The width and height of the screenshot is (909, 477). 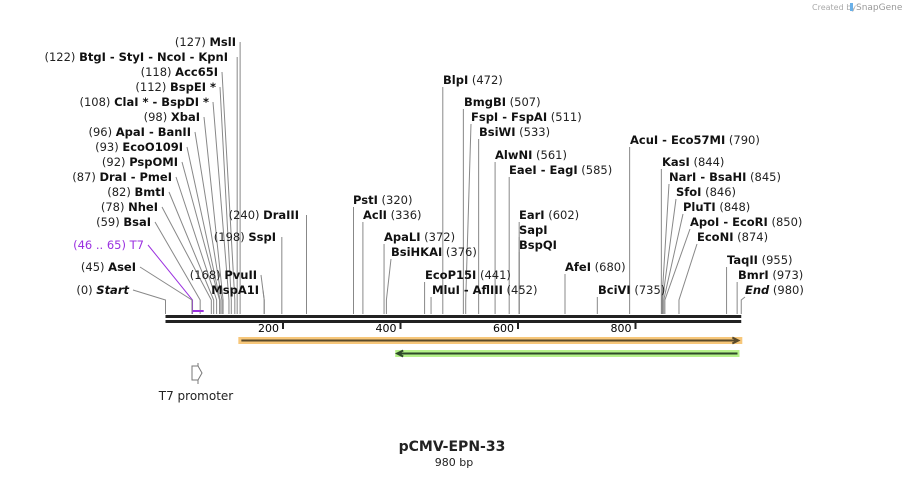 What do you see at coordinates (152, 87) in the screenshot?
I see `site-position: (112)` at bounding box center [152, 87].